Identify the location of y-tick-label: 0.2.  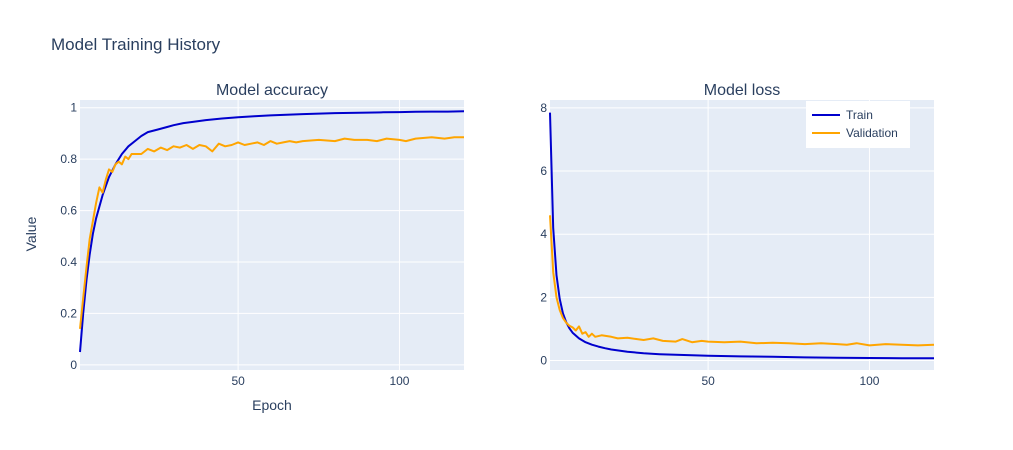
(68, 313).